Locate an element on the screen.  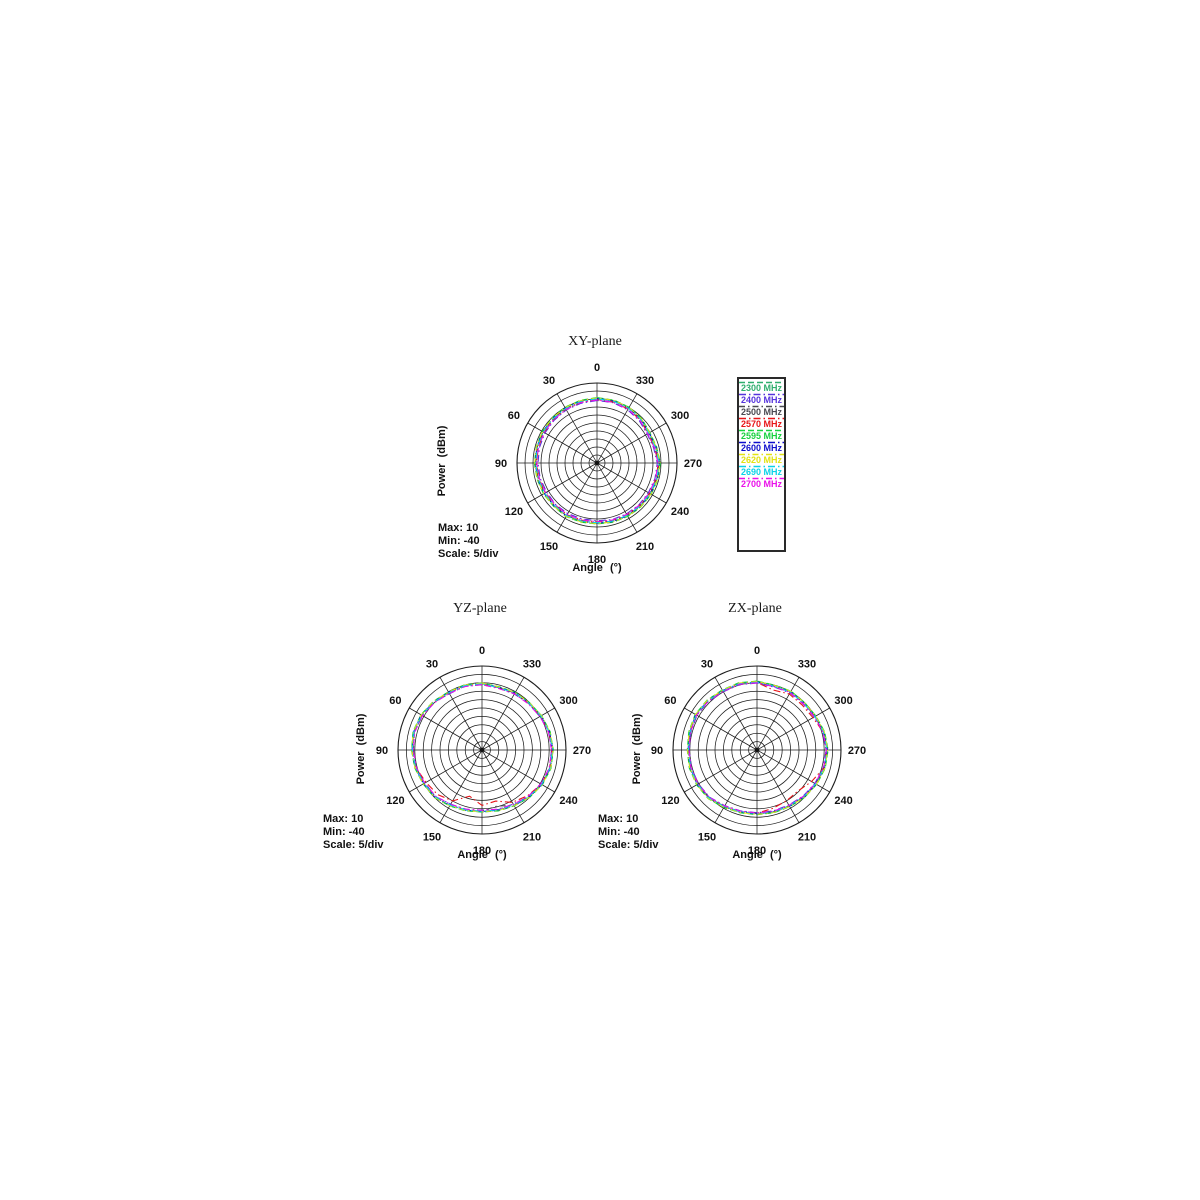
legend-label: 2500 MHz is located at coordinates (761, 412).